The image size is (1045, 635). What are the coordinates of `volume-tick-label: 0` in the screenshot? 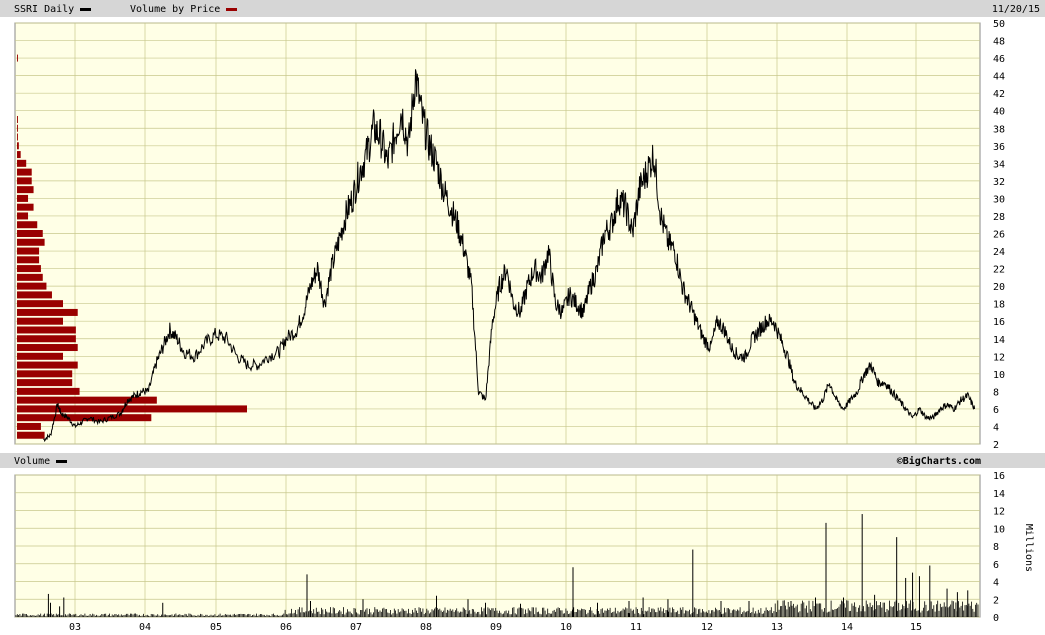 It's located at (996, 618).